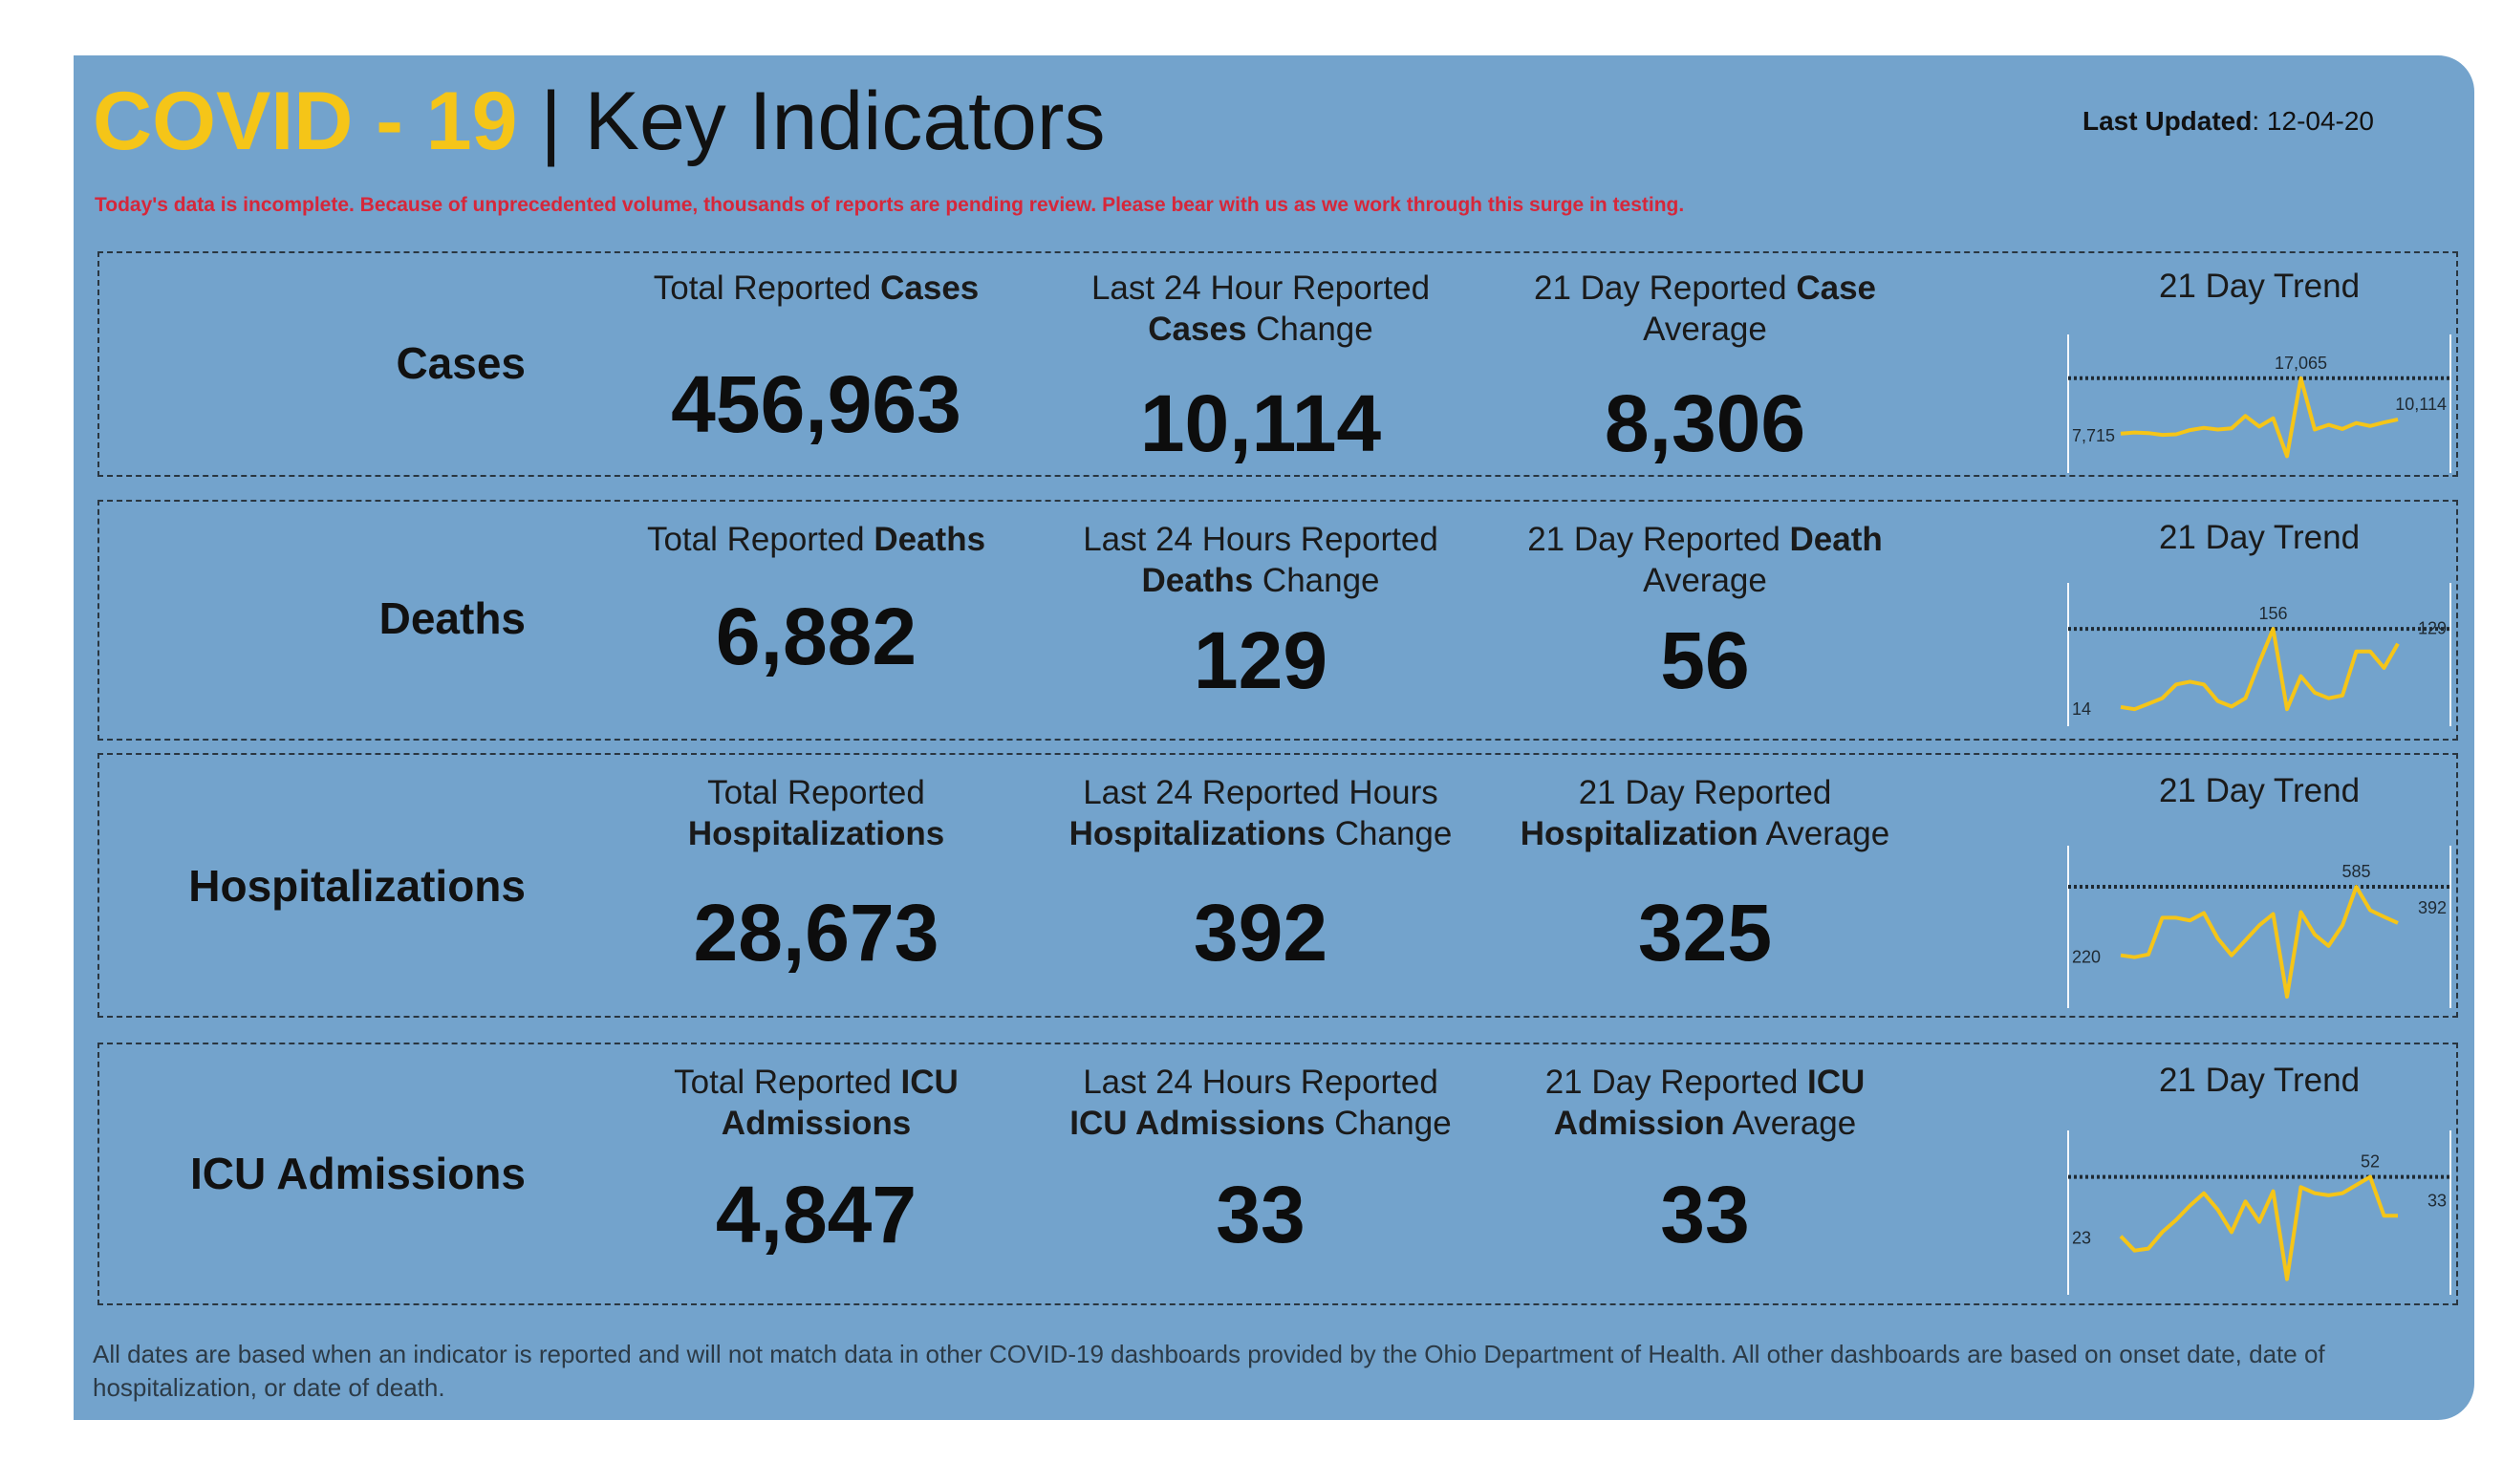 The height and width of the screenshot is (1484, 2503). I want to click on last-updated-label: Last Updated, so click(2168, 121).